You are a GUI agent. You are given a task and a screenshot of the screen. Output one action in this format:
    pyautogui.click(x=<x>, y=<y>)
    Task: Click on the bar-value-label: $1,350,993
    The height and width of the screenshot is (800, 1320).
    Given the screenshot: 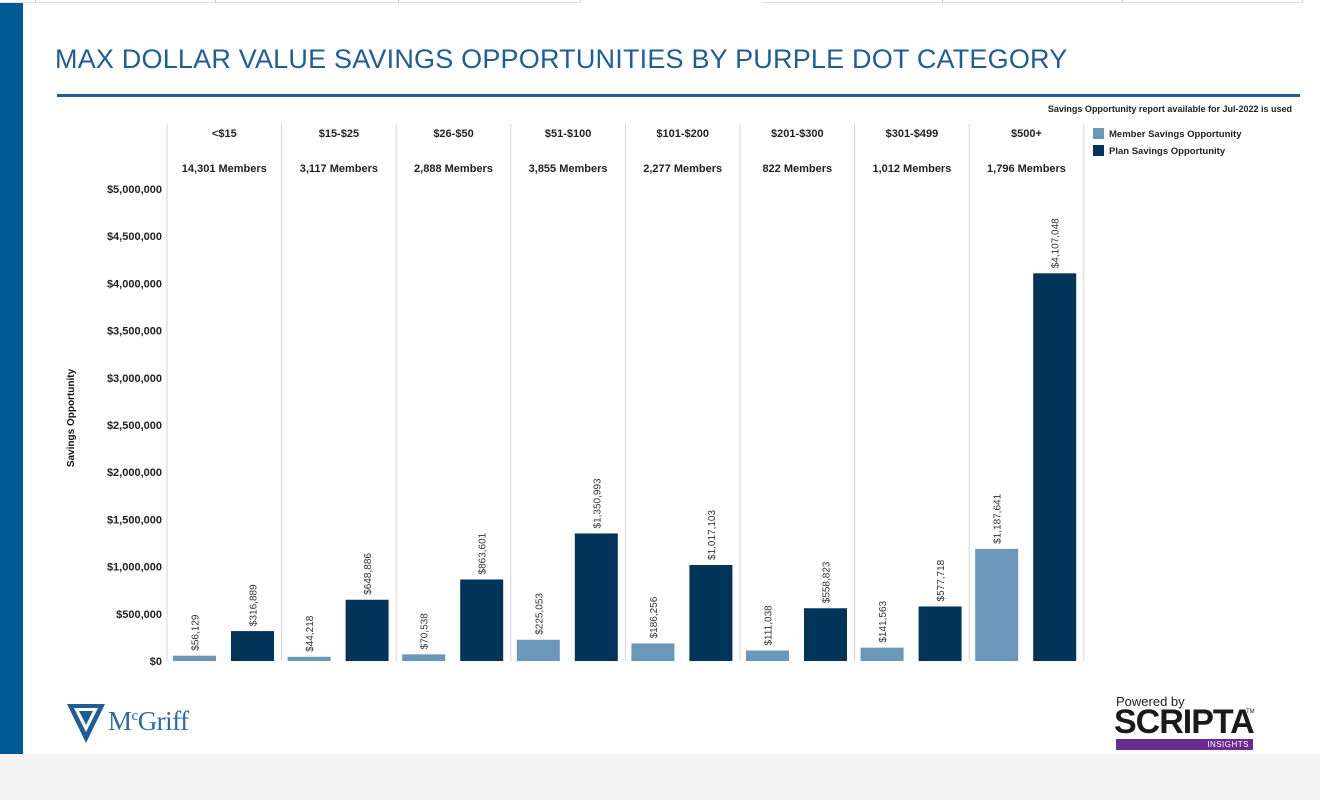 What is the action you would take?
    pyautogui.click(x=597, y=503)
    